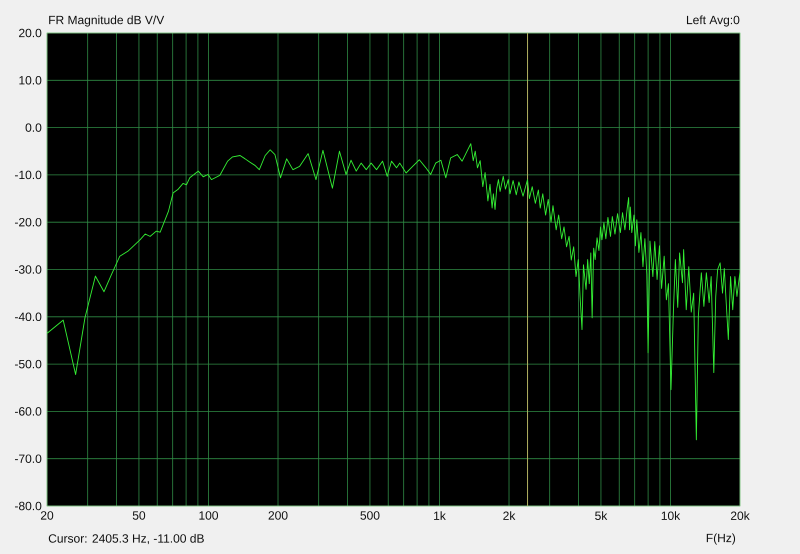 The image size is (800, 554). I want to click on x-tick-label: 5k, so click(601, 515).